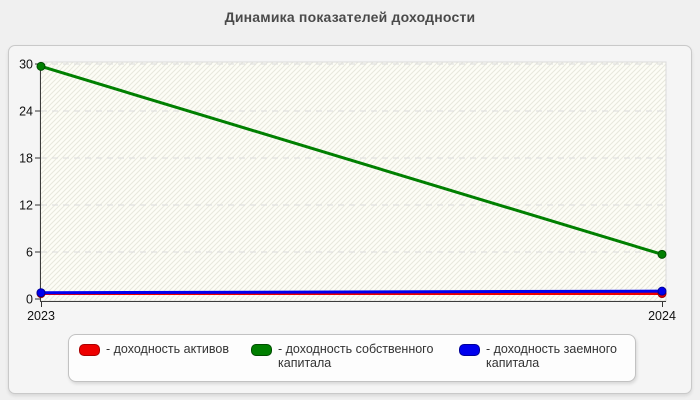 The width and height of the screenshot is (700, 400). What do you see at coordinates (351, 292) in the screenshot?
I see `series-line` at bounding box center [351, 292].